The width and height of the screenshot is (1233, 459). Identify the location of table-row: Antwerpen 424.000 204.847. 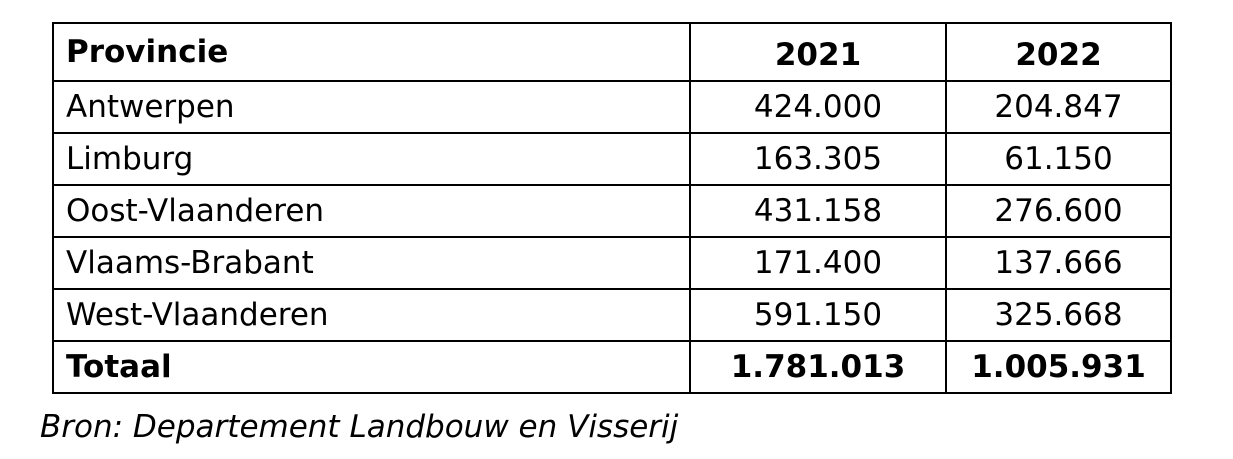
(612, 107).